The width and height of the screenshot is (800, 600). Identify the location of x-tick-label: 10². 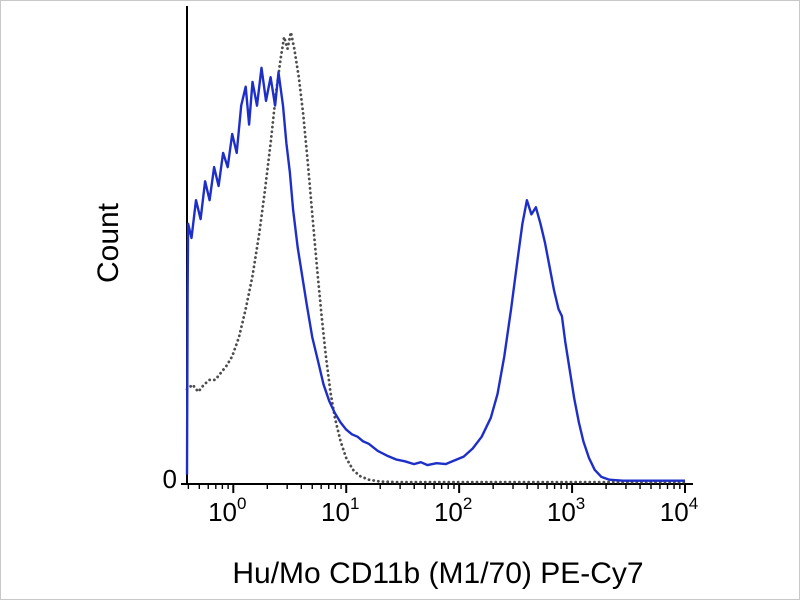
(453, 510).